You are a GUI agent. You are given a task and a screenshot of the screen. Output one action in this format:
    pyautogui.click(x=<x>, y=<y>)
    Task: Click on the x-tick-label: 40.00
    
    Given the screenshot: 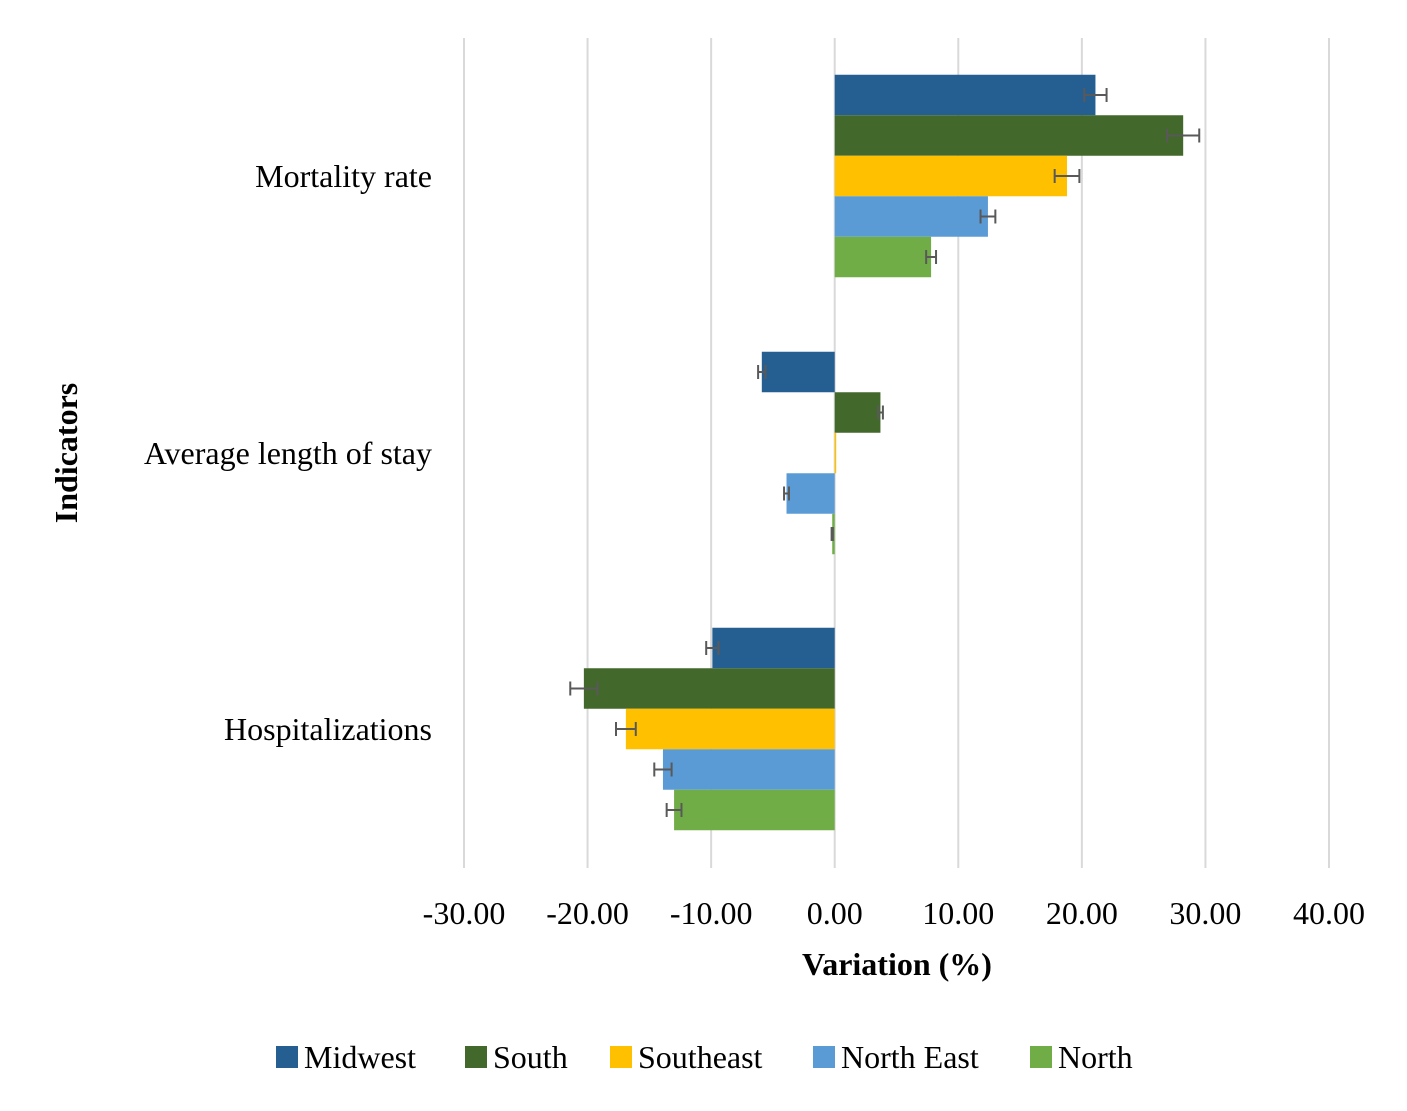 What is the action you would take?
    pyautogui.click(x=1329, y=913)
    